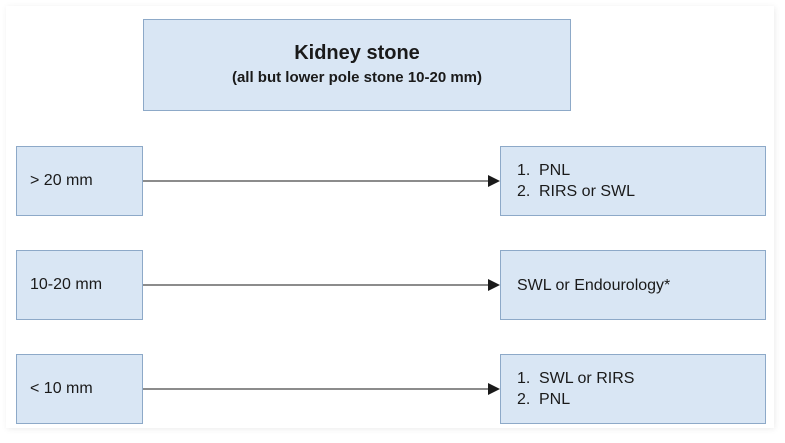 Image resolution: width=785 pixels, height=443 pixels. Describe the element at coordinates (594, 285) in the screenshot. I see `option-text: SWL or Endourology*` at that location.